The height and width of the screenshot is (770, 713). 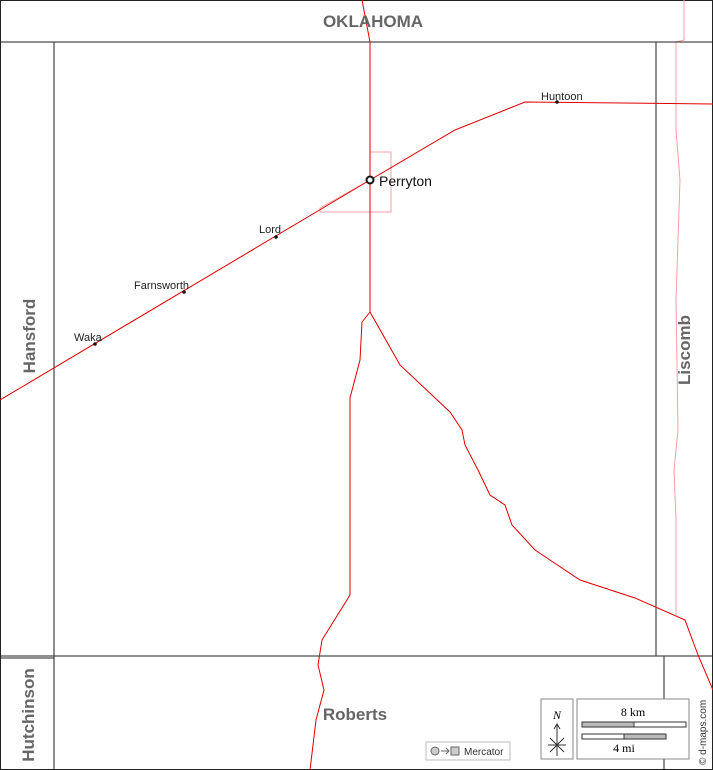 What do you see at coordinates (270, 230) in the screenshot?
I see `town-label: Lord` at bounding box center [270, 230].